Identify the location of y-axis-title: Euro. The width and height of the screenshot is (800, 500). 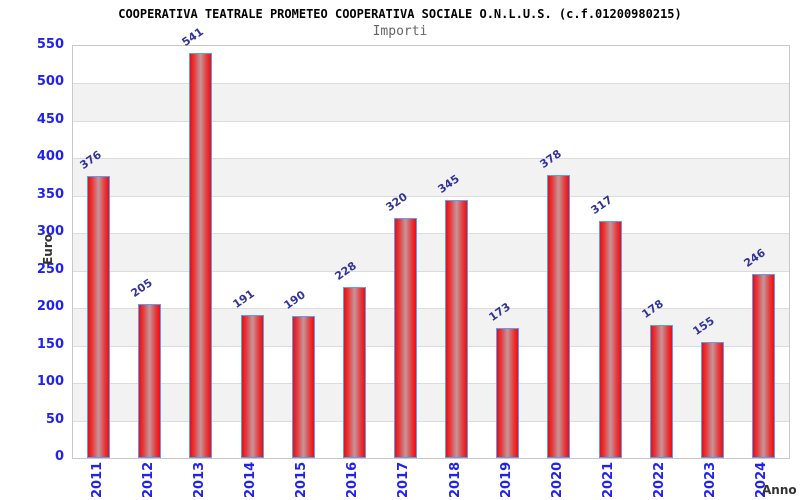
(48, 249).